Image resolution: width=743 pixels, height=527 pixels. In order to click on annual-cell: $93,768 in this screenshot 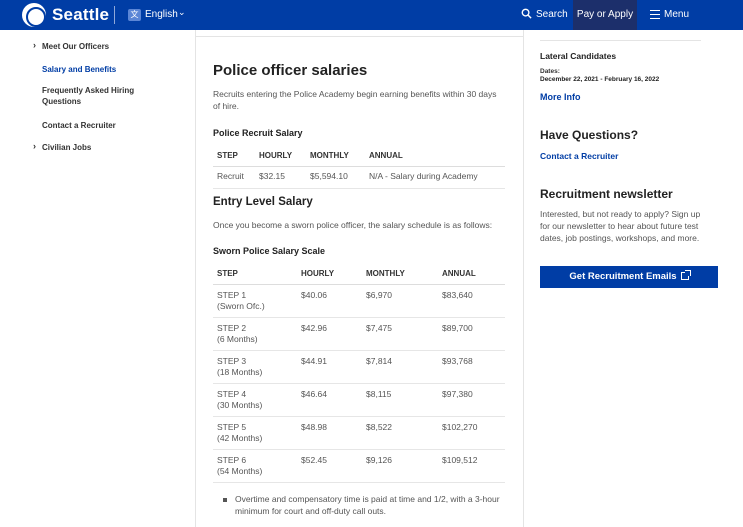, I will do `click(471, 367)`.